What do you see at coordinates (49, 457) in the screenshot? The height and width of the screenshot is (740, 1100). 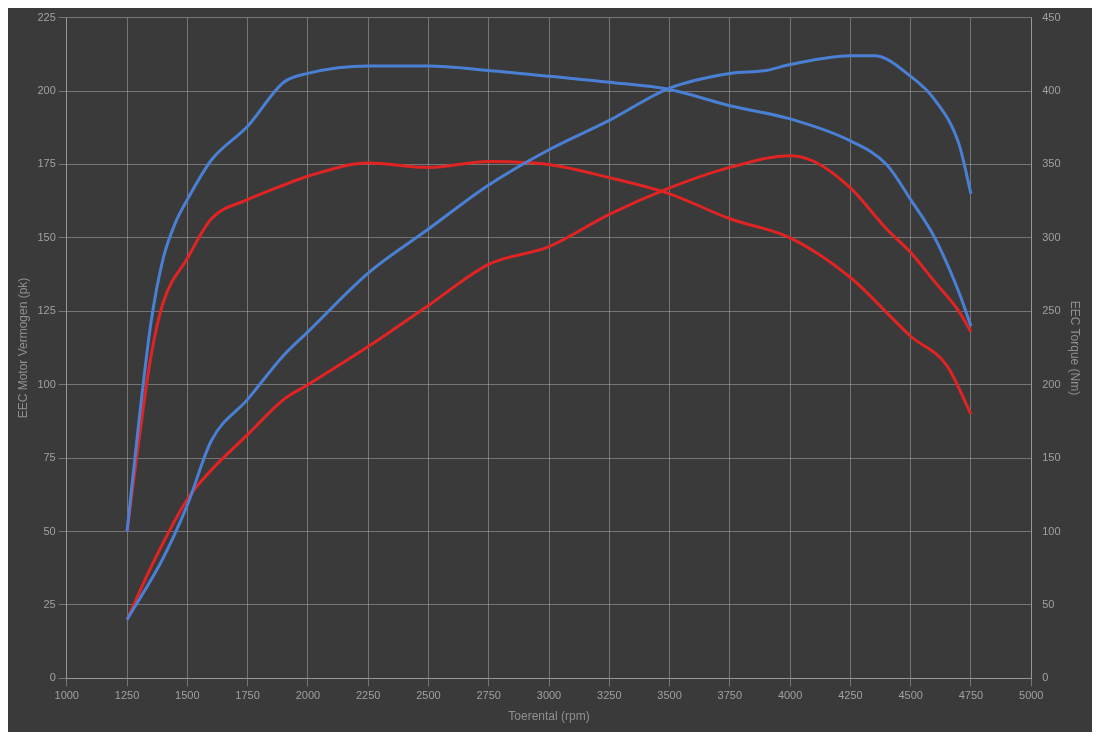 I see `y-tick-label: 75` at bounding box center [49, 457].